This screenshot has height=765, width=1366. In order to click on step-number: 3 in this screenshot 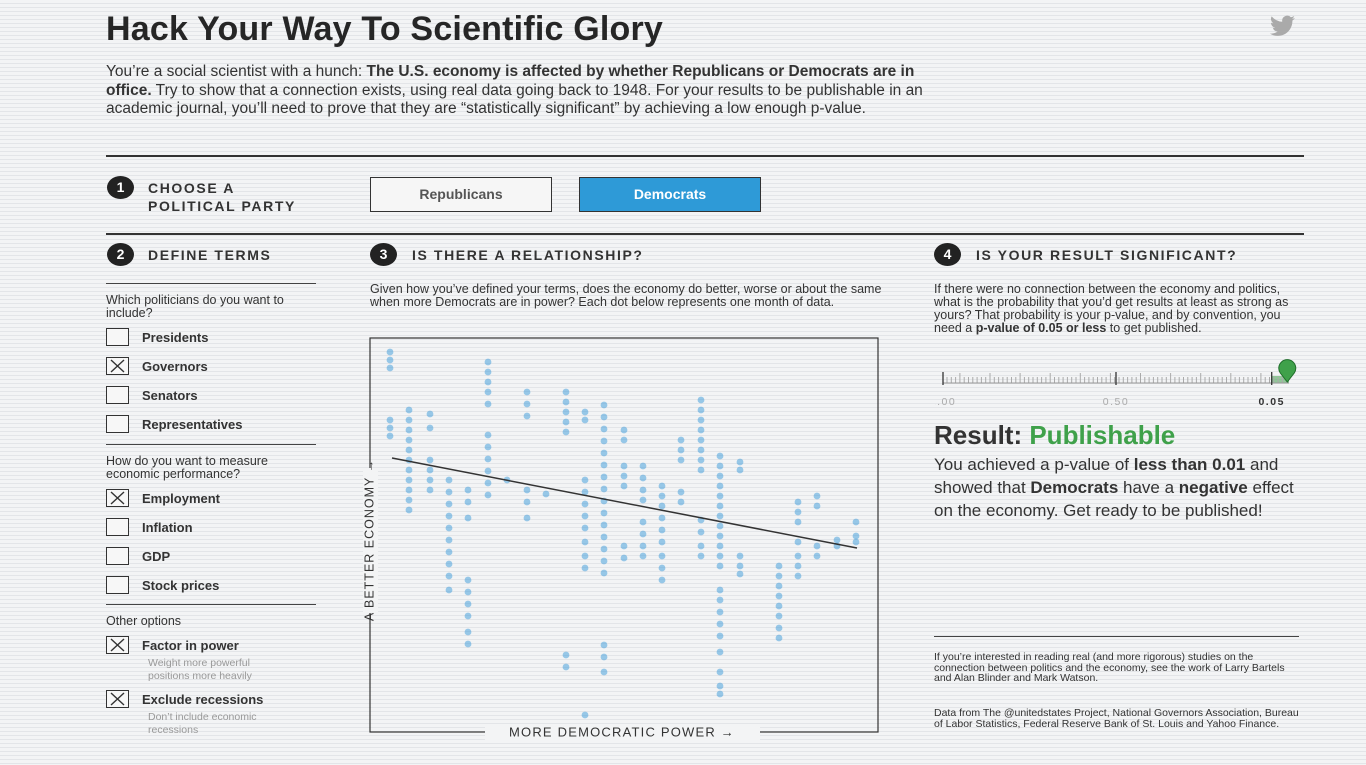, I will do `click(383, 254)`.